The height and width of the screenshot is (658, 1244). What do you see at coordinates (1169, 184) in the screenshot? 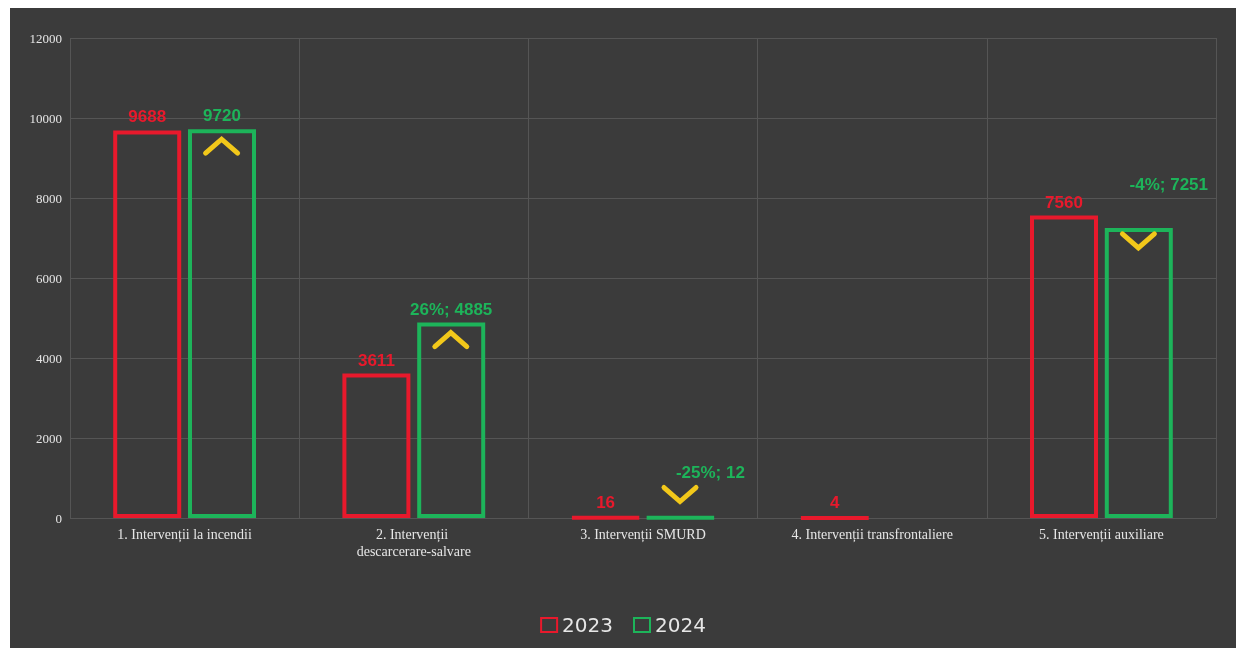
I see `data-label: -4%; 7251` at bounding box center [1169, 184].